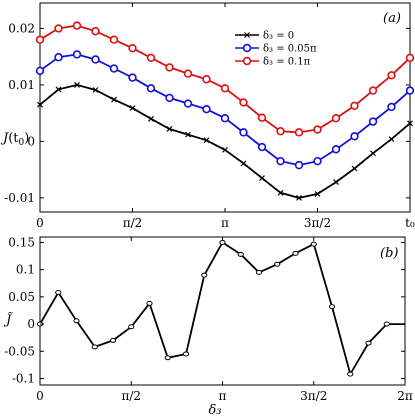  What do you see at coordinates (389, 253) in the screenshot?
I see `panel-b-label: (b)` at bounding box center [389, 253].